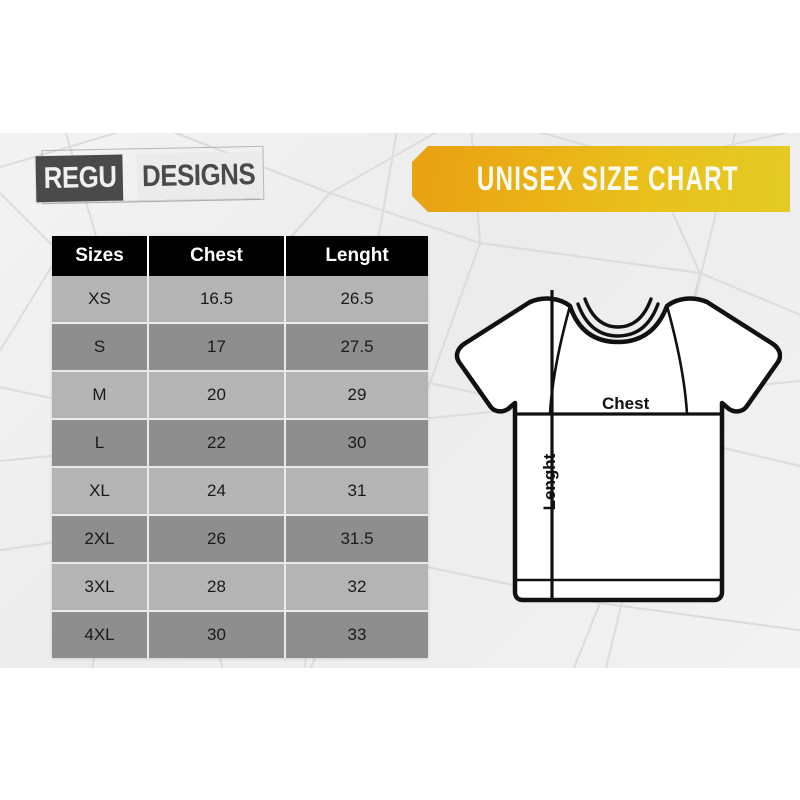  I want to click on brand-logo: REGU DESIGNS, so click(150, 177).